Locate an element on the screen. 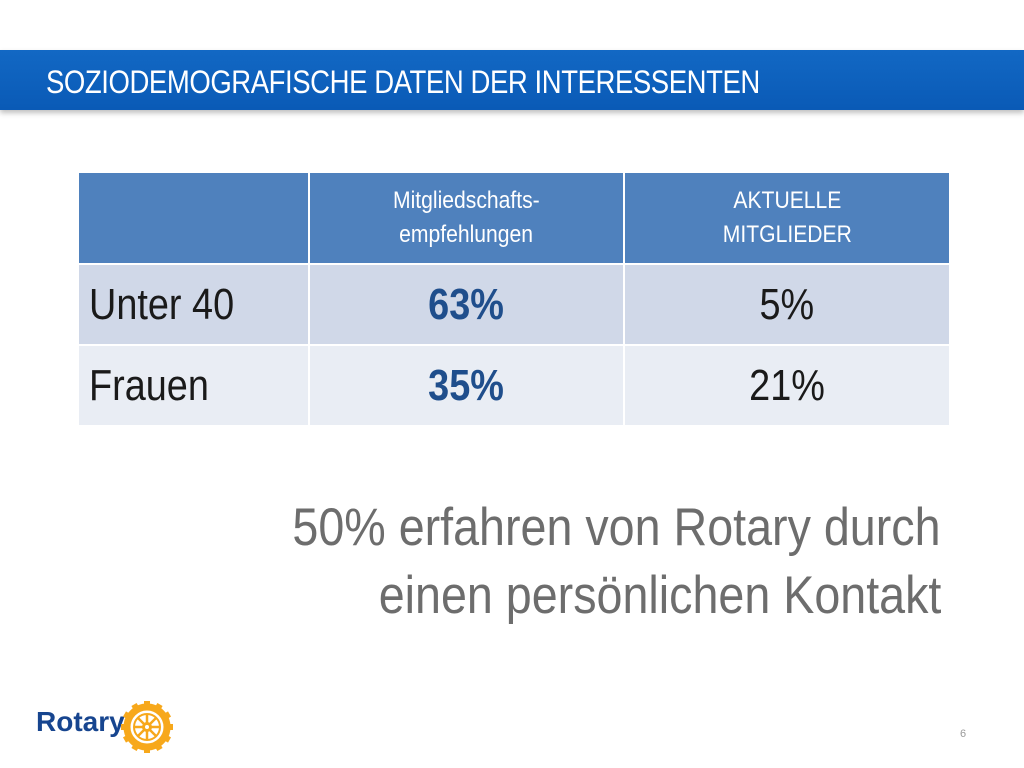 The width and height of the screenshot is (1024, 768). rotary-logo: Rotary is located at coordinates (106, 726).